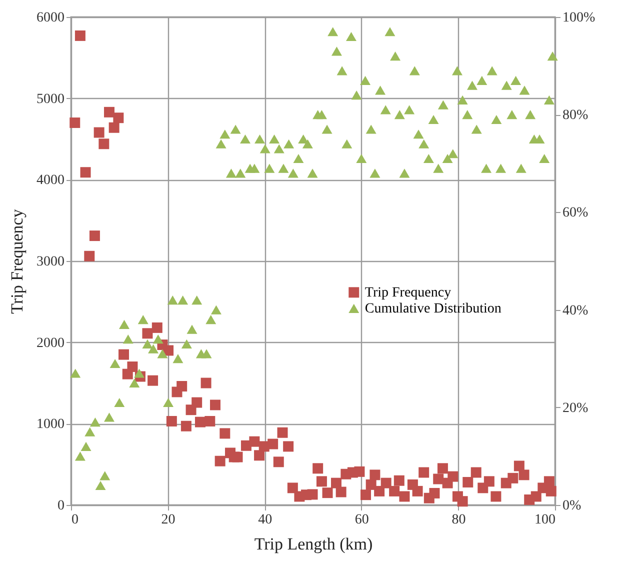 This screenshot has height=563, width=617. What do you see at coordinates (265, 520) in the screenshot?
I see `x-tick-label: 40` at bounding box center [265, 520].